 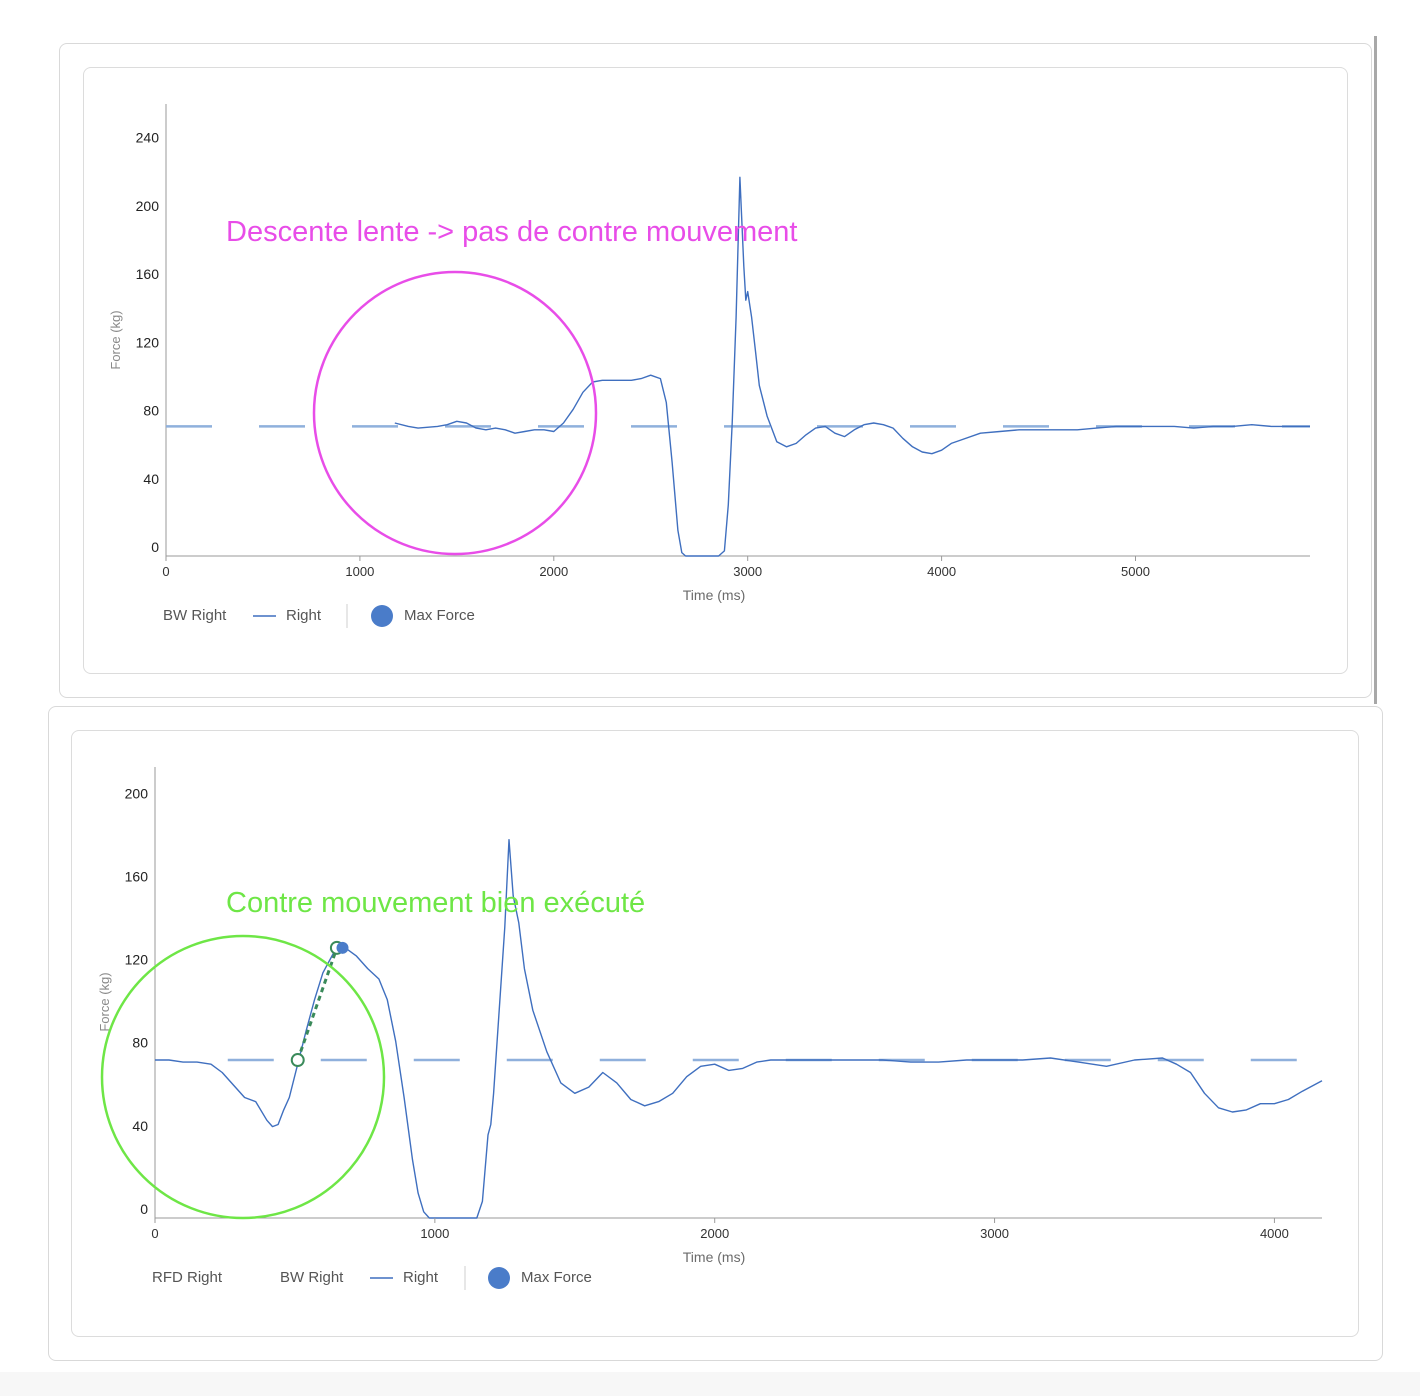 What do you see at coordinates (148, 138) in the screenshot?
I see `y-tick-label: 240` at bounding box center [148, 138].